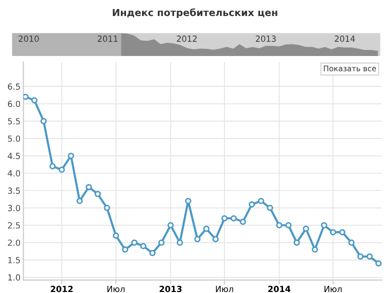  Describe the element at coordinates (14, 156) in the screenshot. I see `y-tick-label: 4.5` at that location.